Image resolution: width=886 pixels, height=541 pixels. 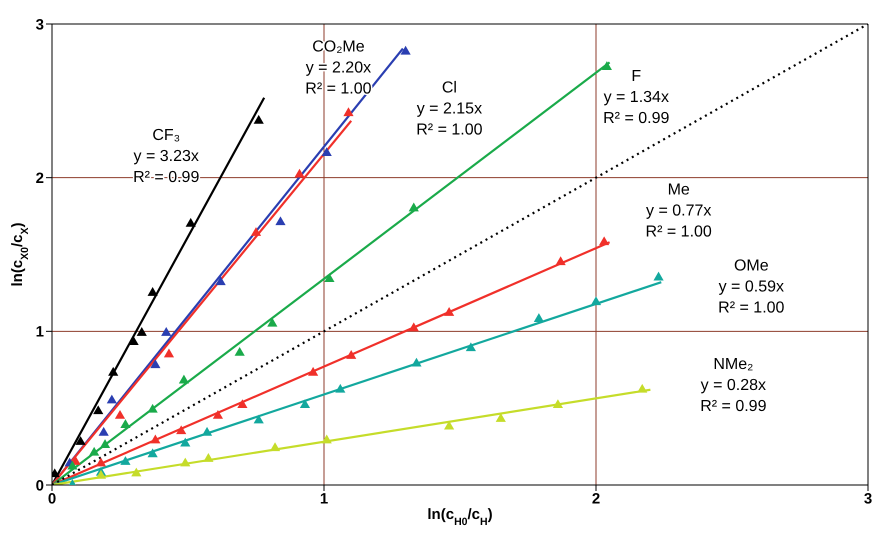 I want to click on y-tick-label: 1, so click(x=40, y=332).